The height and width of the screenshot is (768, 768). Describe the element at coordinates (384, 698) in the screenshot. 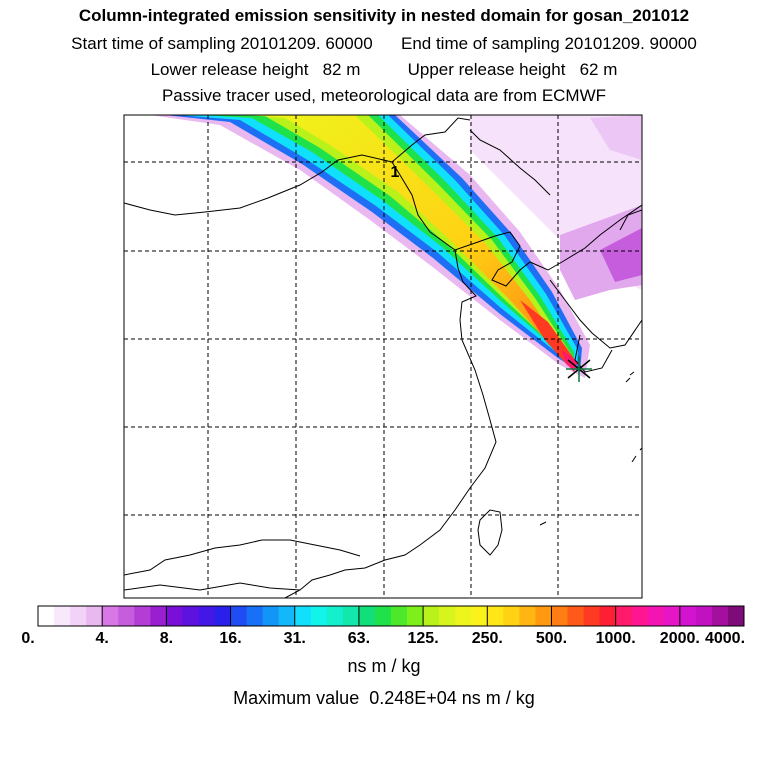

I see `maximum-value-text: Maximum value 0.248E+04 ns m / kg` at that location.